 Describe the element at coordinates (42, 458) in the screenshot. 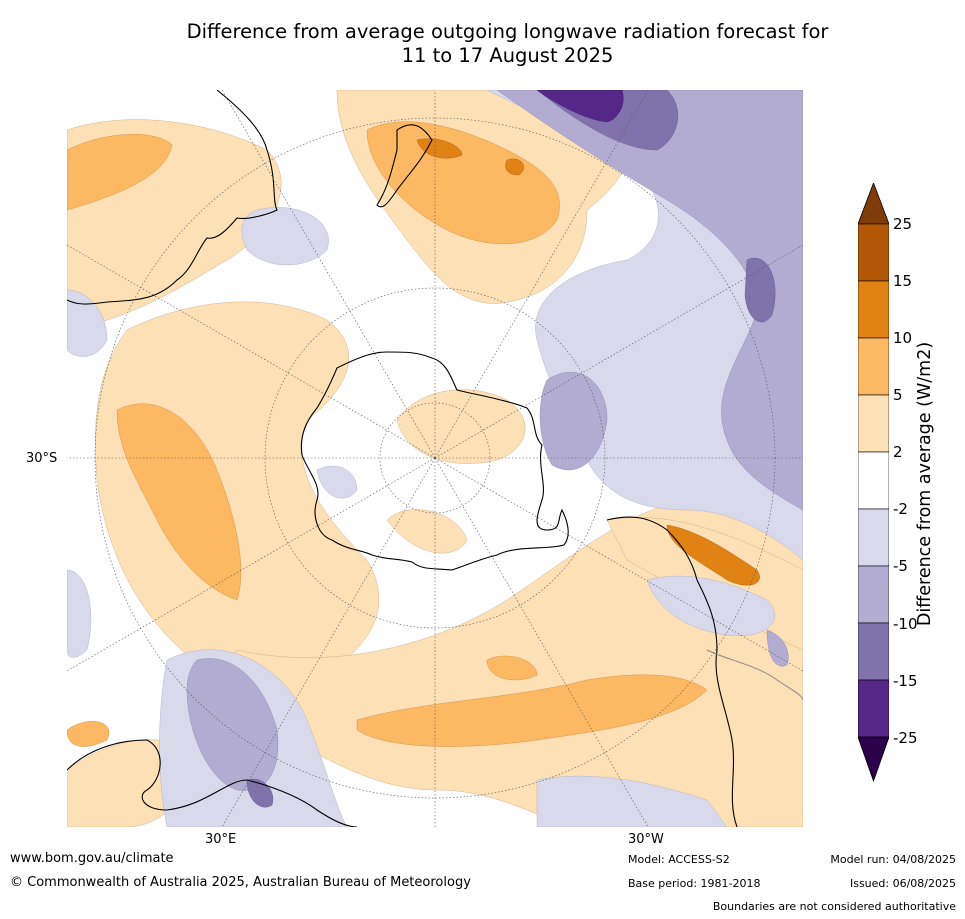

I see `lat-label-30s: 30°S` at that location.